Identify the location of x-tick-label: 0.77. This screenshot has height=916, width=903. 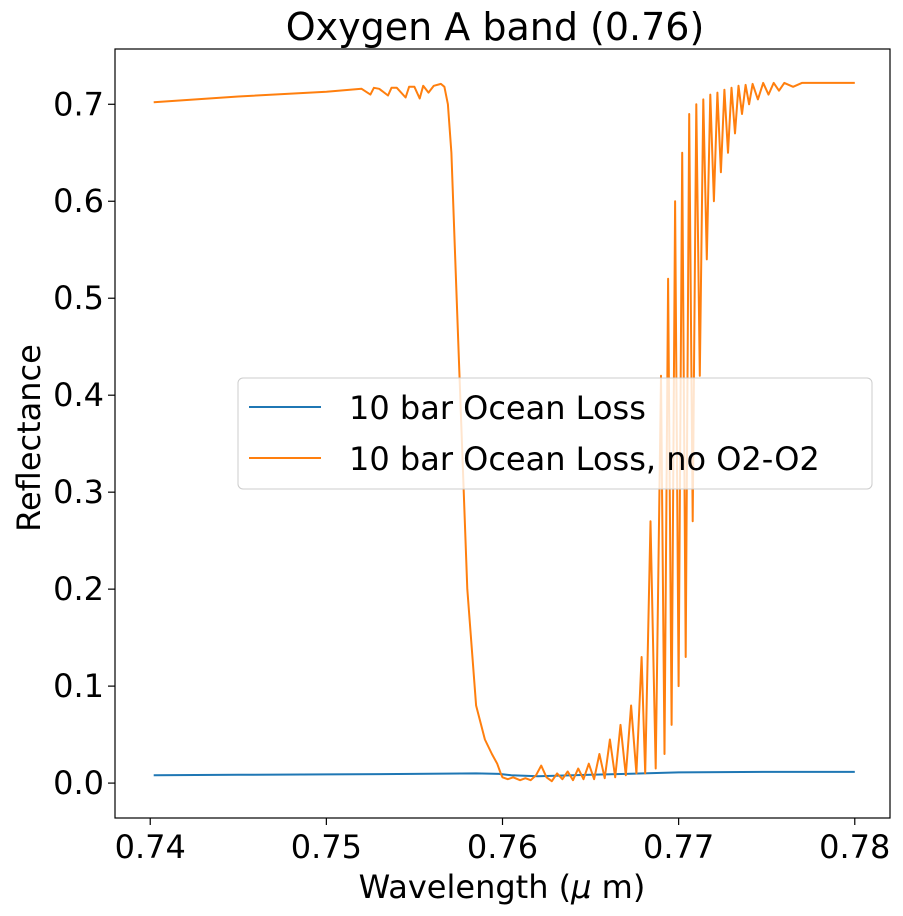
(678, 847).